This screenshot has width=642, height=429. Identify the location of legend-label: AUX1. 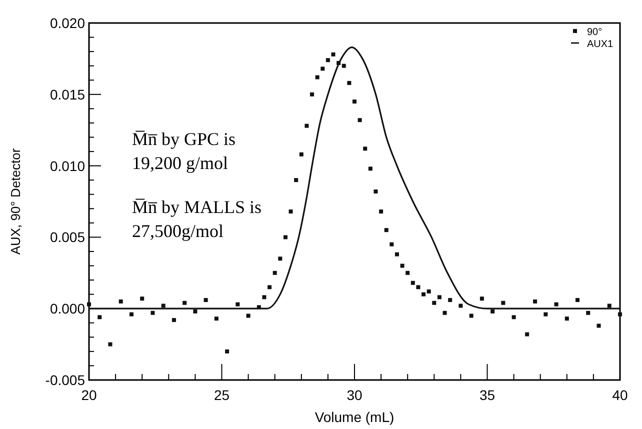
(600, 44).